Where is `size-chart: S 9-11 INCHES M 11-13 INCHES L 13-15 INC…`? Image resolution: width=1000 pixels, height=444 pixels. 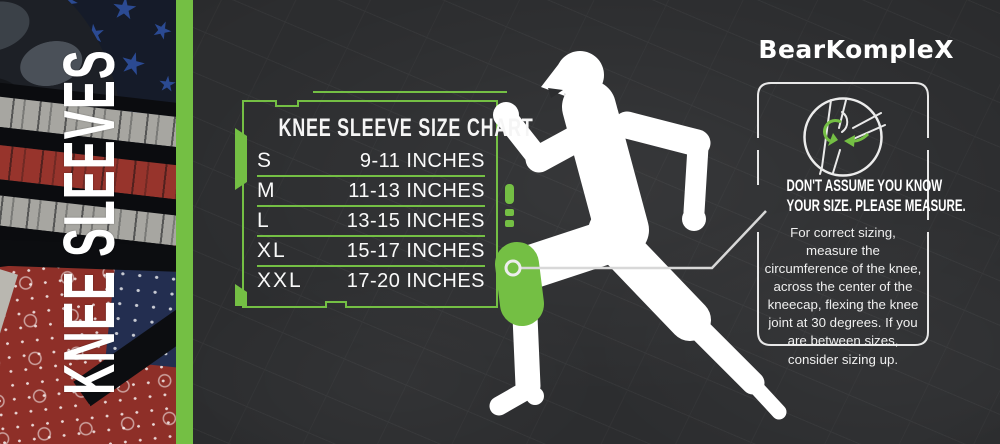
size-chart: S 9-11 INCHES M 11-13 INCHES L 13-15 INC… is located at coordinates (371, 221).